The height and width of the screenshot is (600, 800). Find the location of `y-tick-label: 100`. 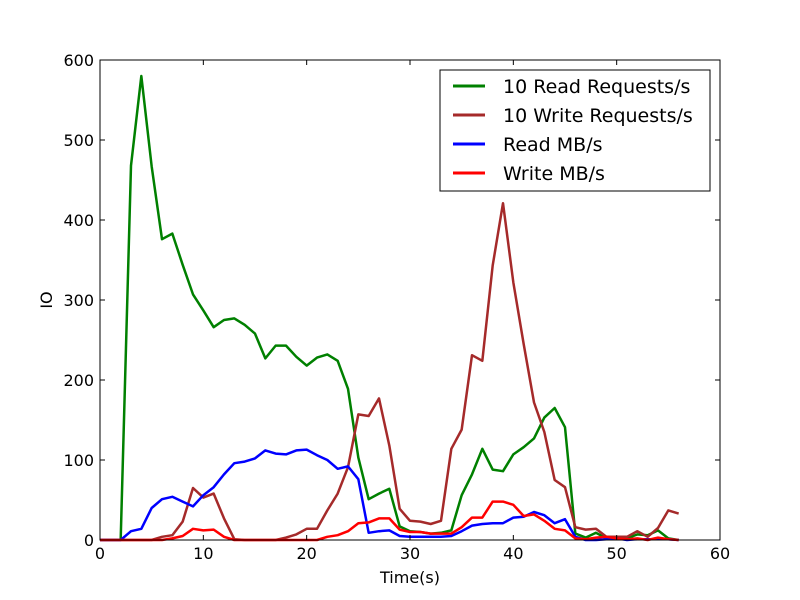

y-tick-label: 100 is located at coordinates (78, 460).